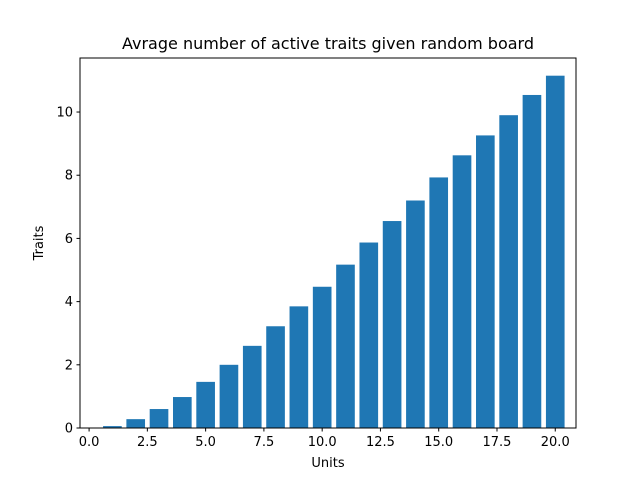 The width and height of the screenshot is (640, 480). What do you see at coordinates (69, 429) in the screenshot?
I see `y-tick-label: 0` at bounding box center [69, 429].